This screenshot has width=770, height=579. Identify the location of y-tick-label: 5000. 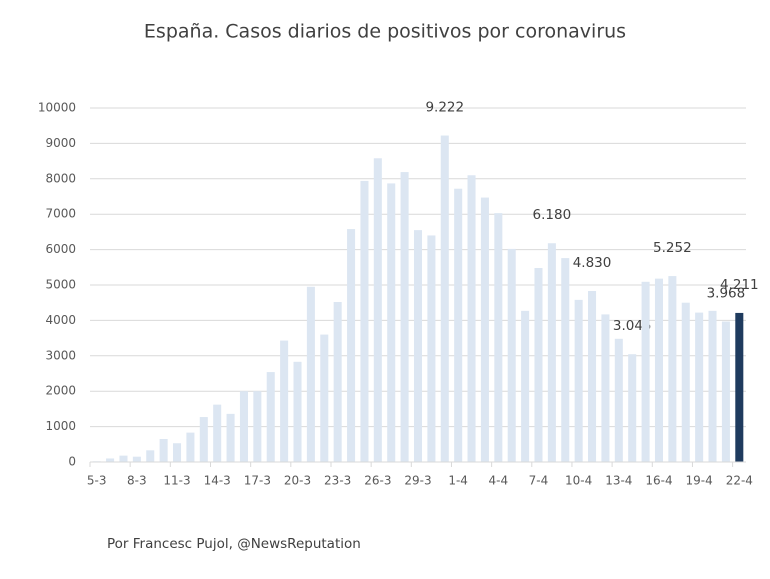
(60, 285).